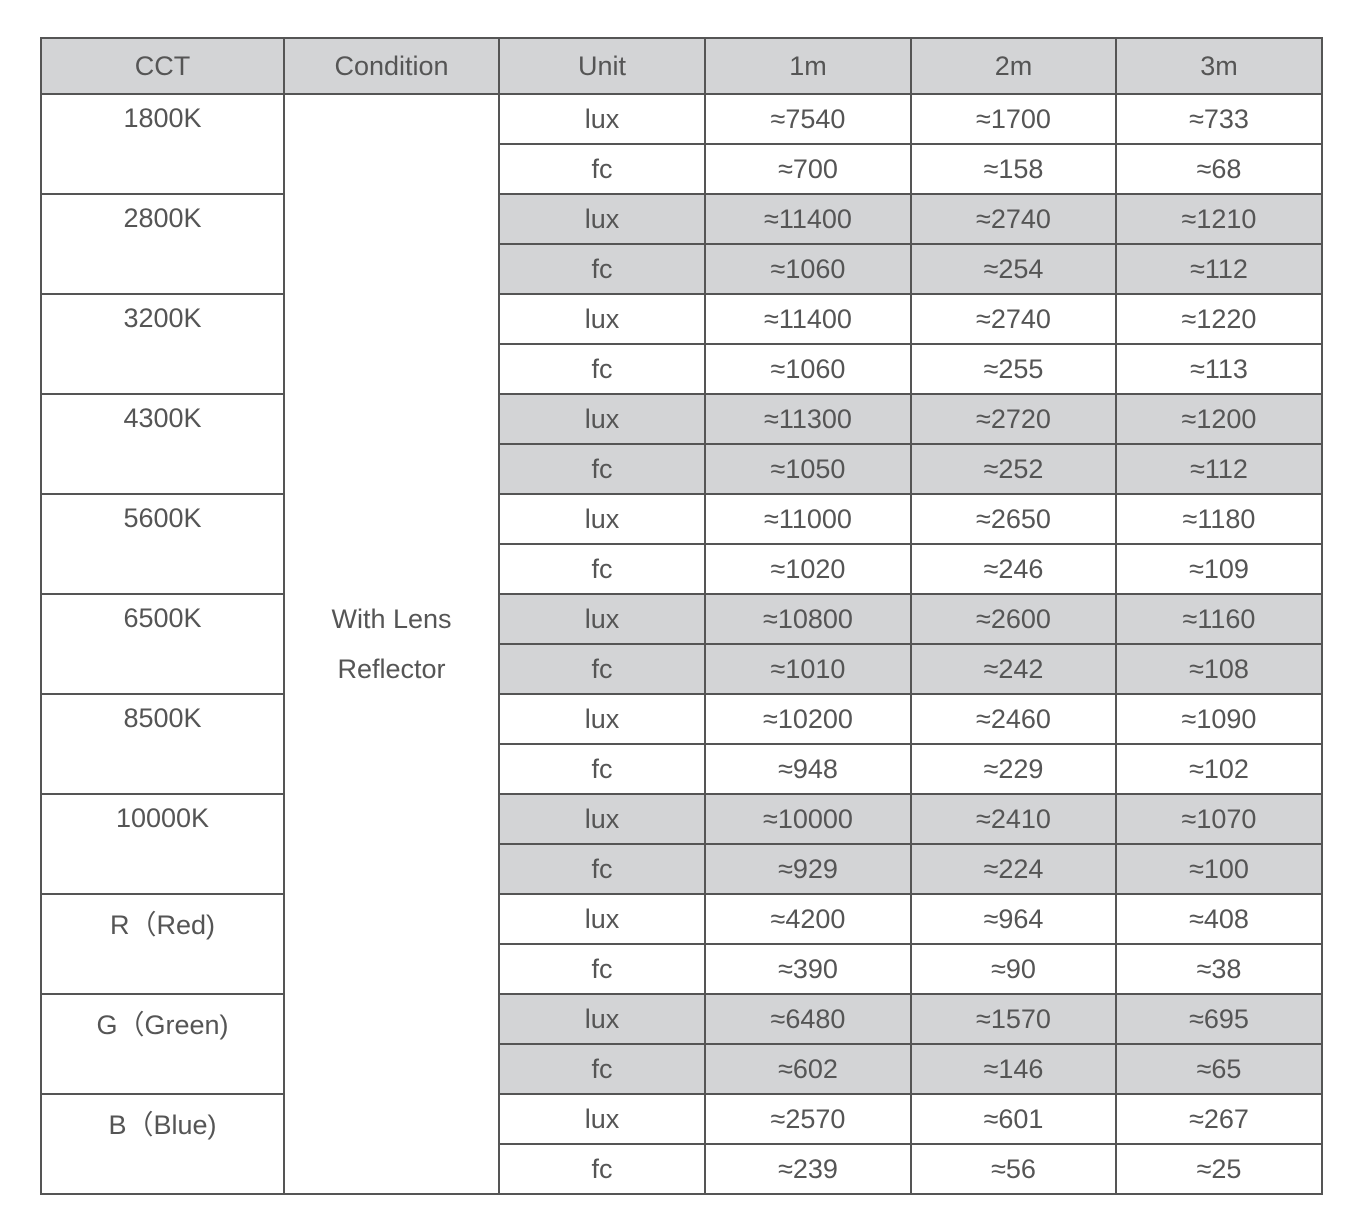  What do you see at coordinates (162, 244) in the screenshot?
I see `cct-cell: 2800K` at bounding box center [162, 244].